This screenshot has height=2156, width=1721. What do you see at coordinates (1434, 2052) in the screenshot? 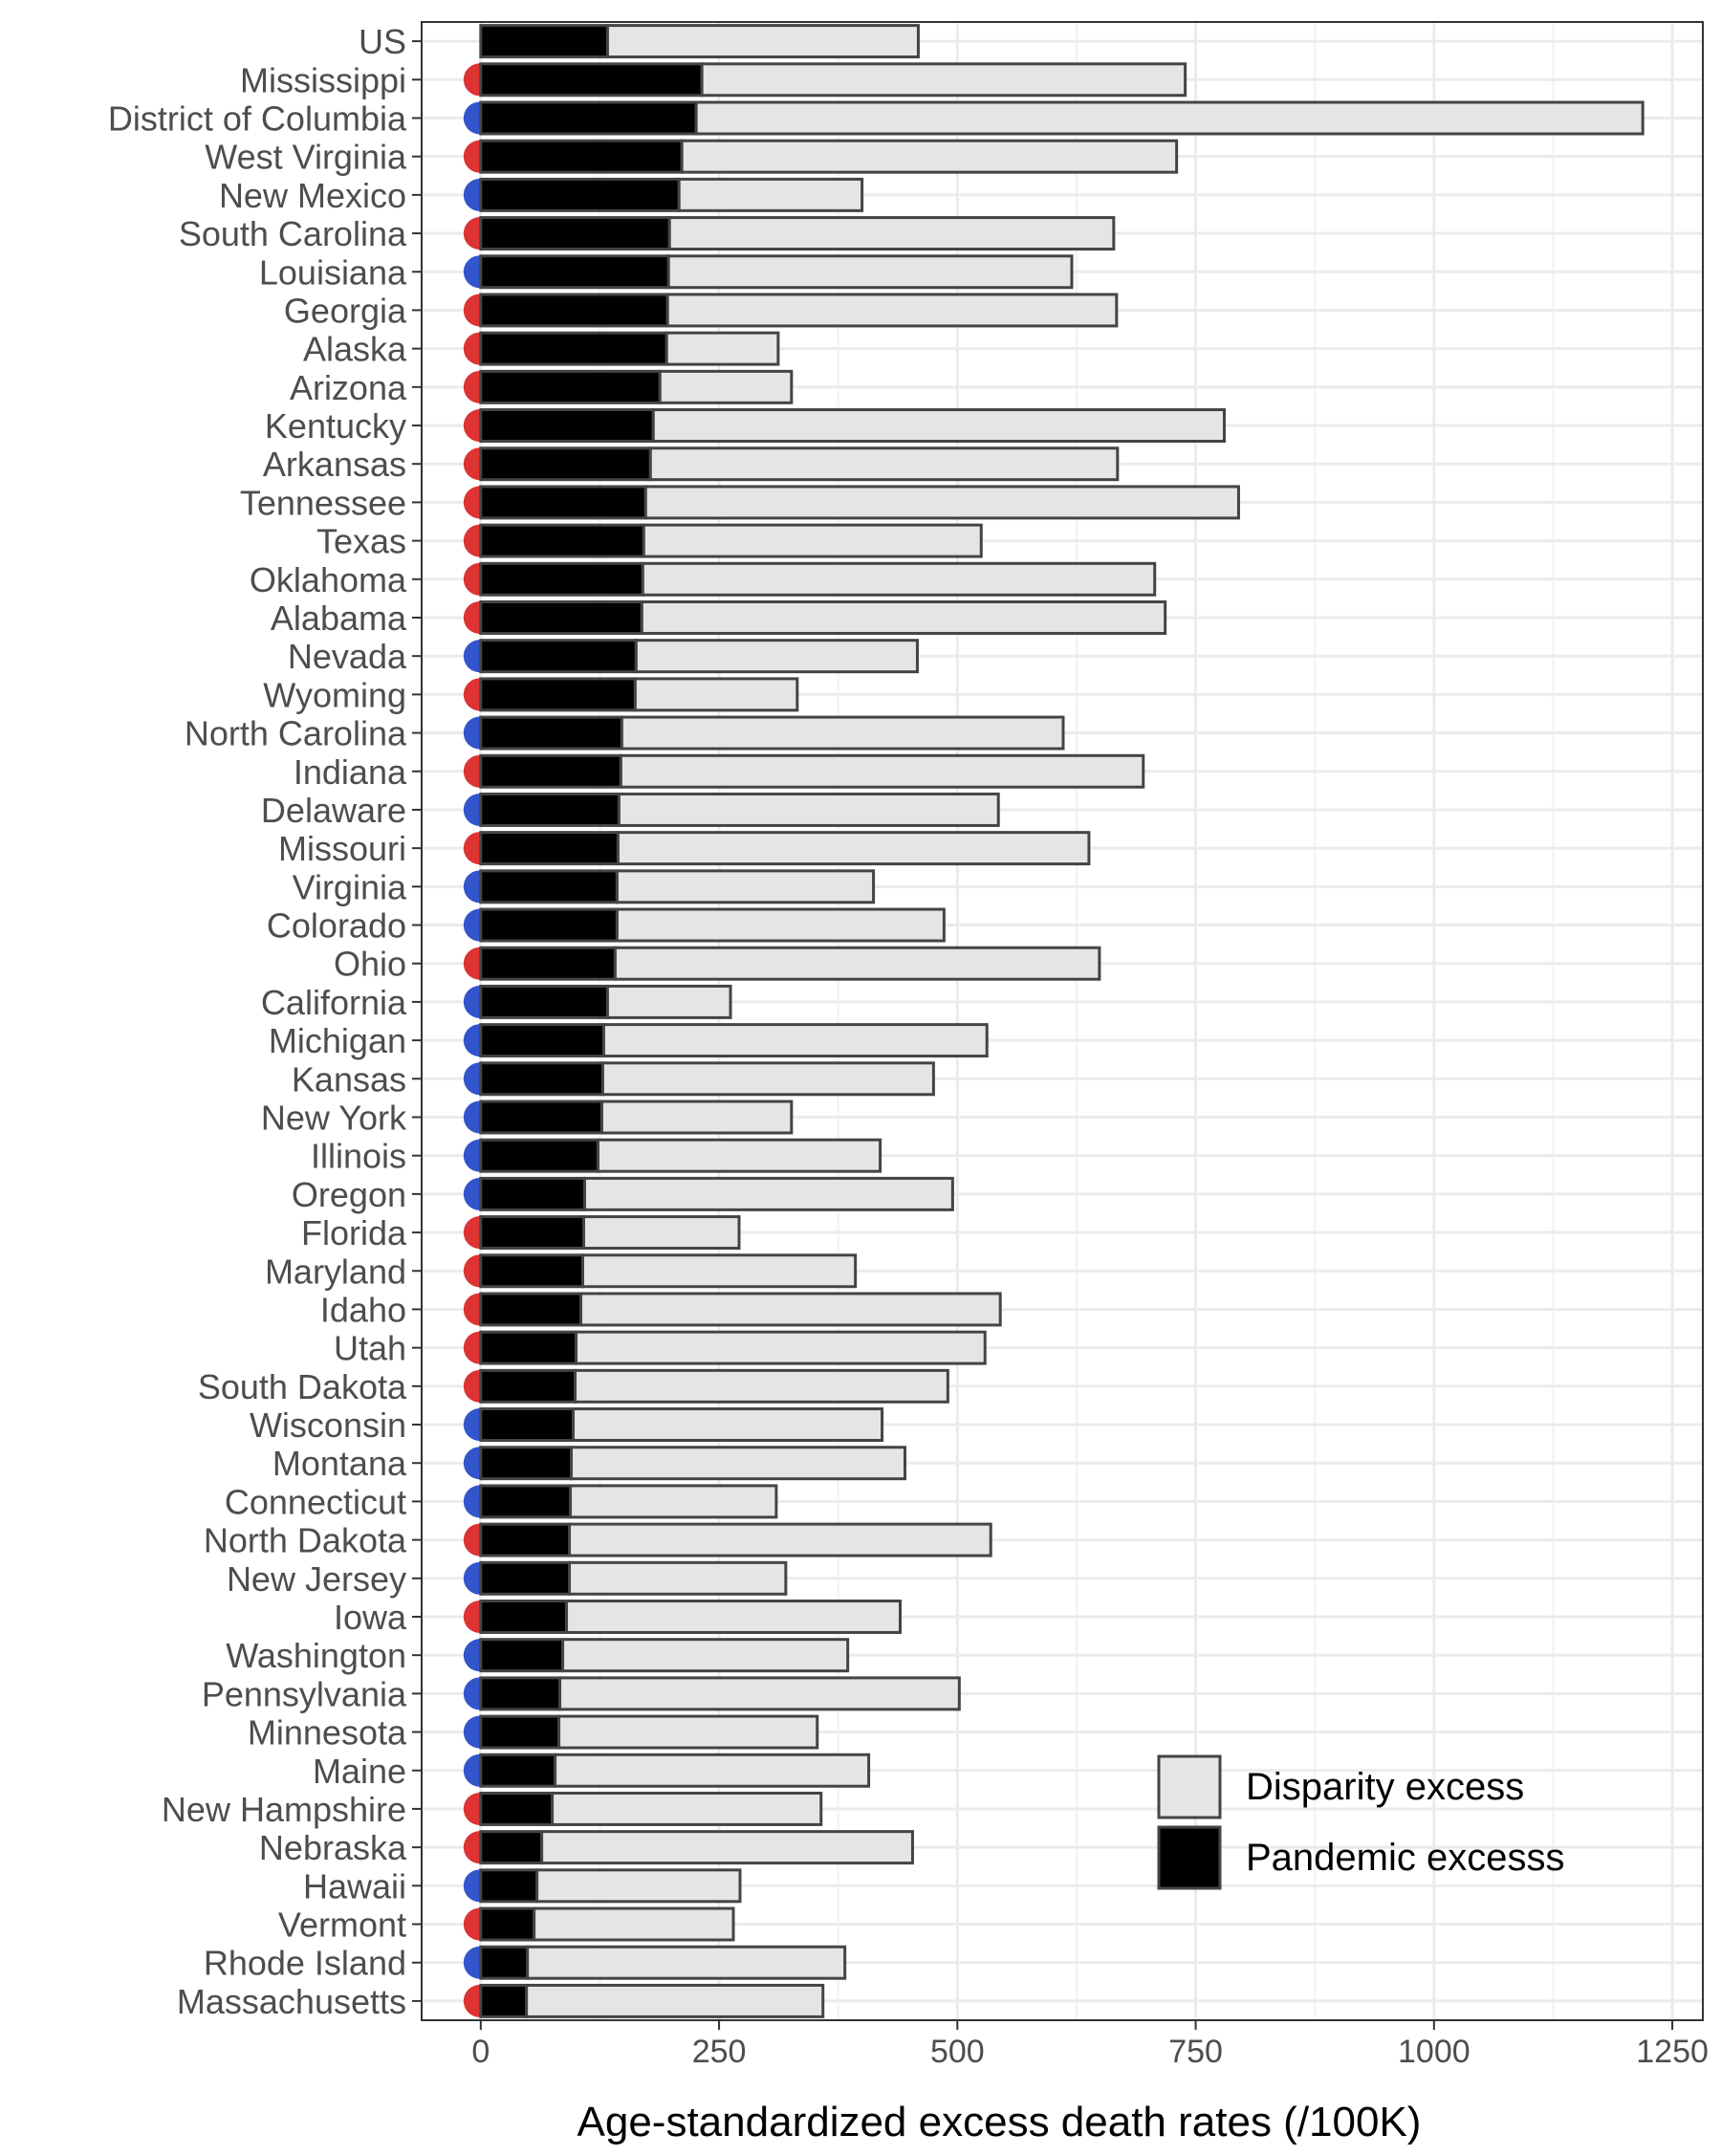
I see `x-tick-label: 1000` at bounding box center [1434, 2052].